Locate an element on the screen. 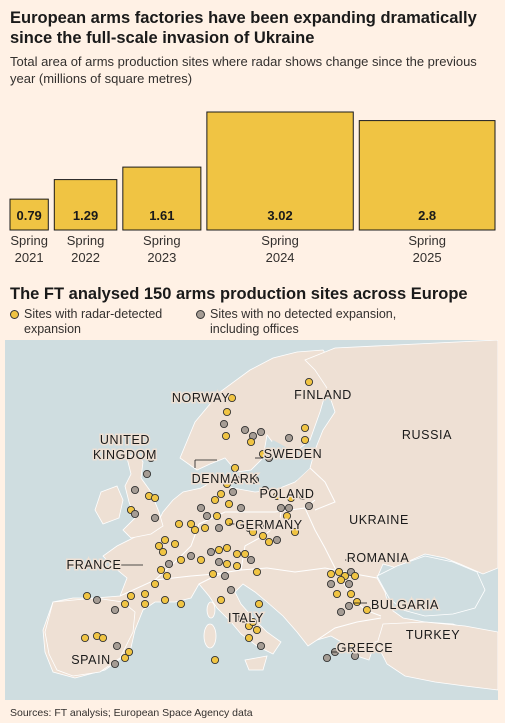 The height and width of the screenshot is (723, 505). x-tick-label-1-1: 2022 is located at coordinates (85, 257).